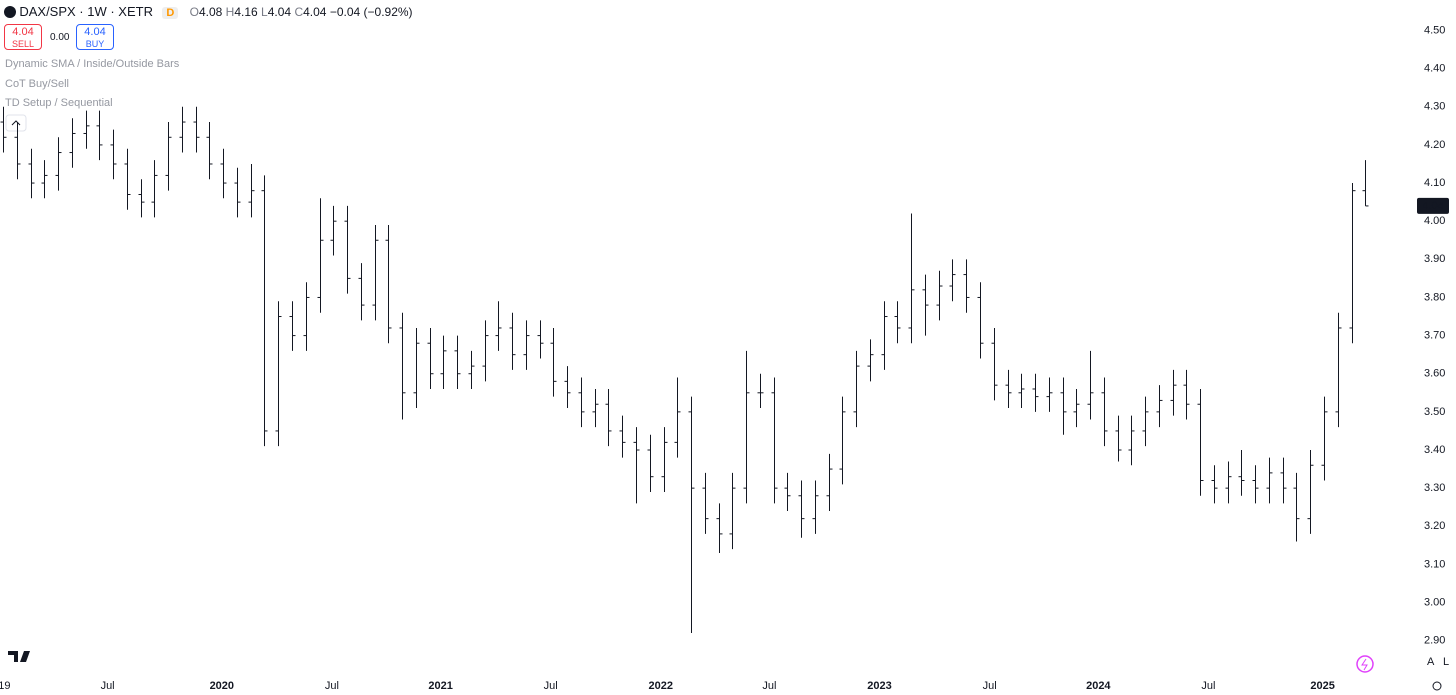 Image resolution: width=1456 pixels, height=695 pixels. What do you see at coordinates (60, 37) in the screenshot?
I see `spread: 0.00` at bounding box center [60, 37].